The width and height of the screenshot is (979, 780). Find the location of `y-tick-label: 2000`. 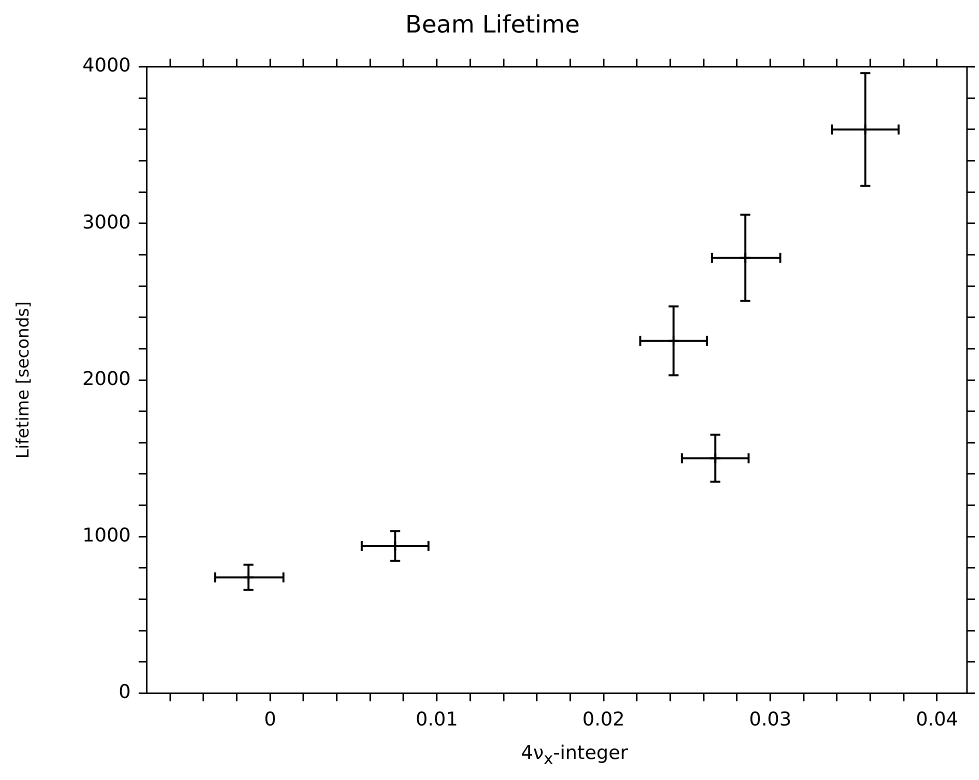

y-tick-label: 2000 is located at coordinates (106, 379).